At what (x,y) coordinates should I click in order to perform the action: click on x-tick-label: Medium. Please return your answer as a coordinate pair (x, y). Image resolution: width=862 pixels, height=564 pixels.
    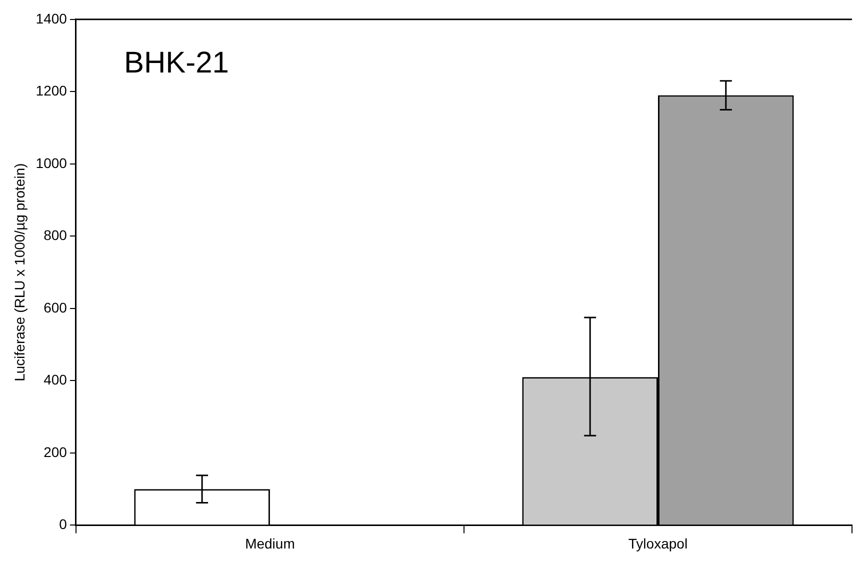
    Looking at the image, I should click on (270, 543).